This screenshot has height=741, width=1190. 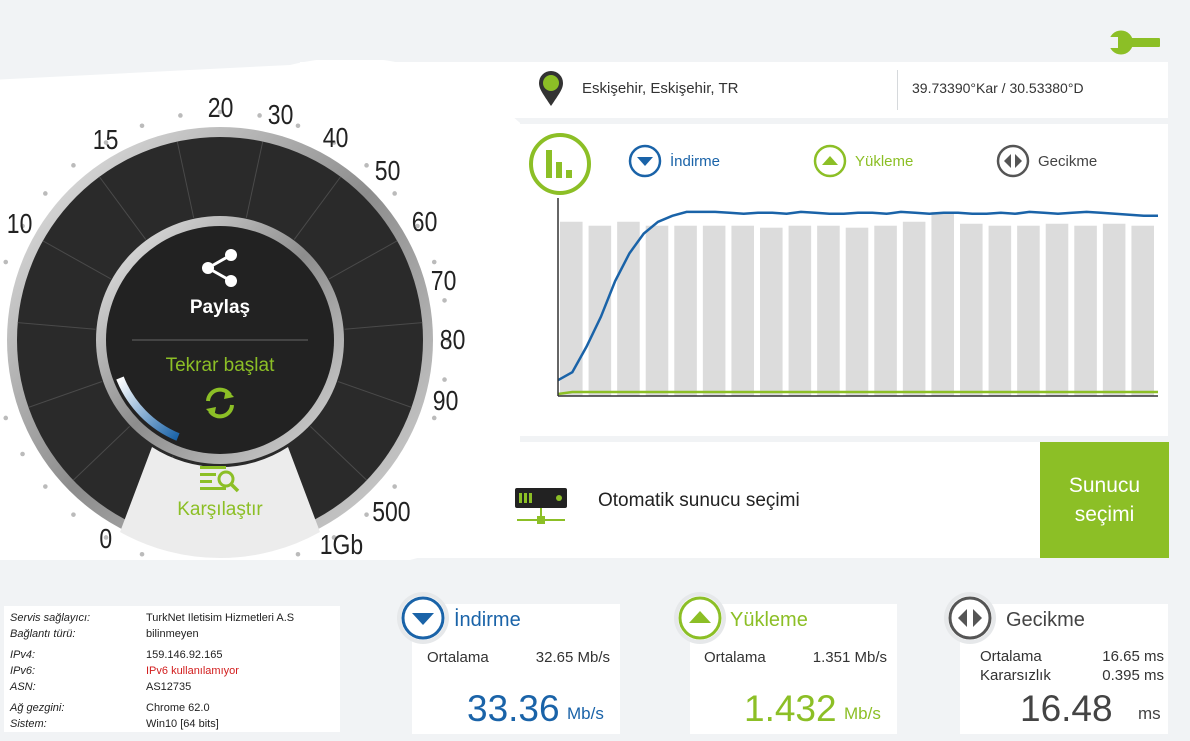 I want to click on download-card: İndirme Ortalama 32.65 Mb/s 33.36 Mb/s, so click(x=516, y=669).